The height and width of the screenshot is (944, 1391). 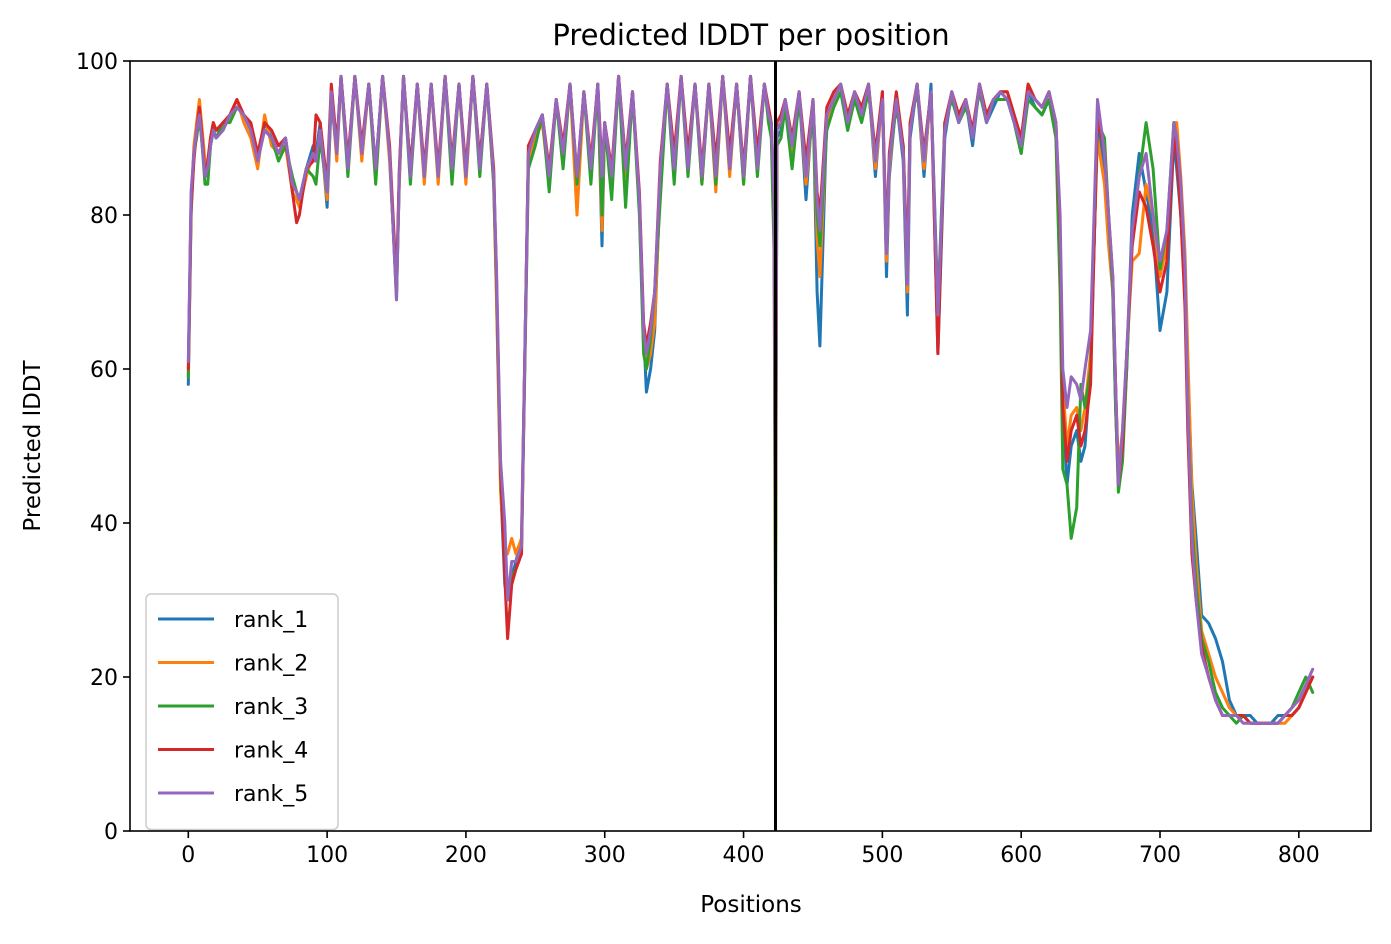 I want to click on x-tick-label-0: 0, so click(x=188, y=855).